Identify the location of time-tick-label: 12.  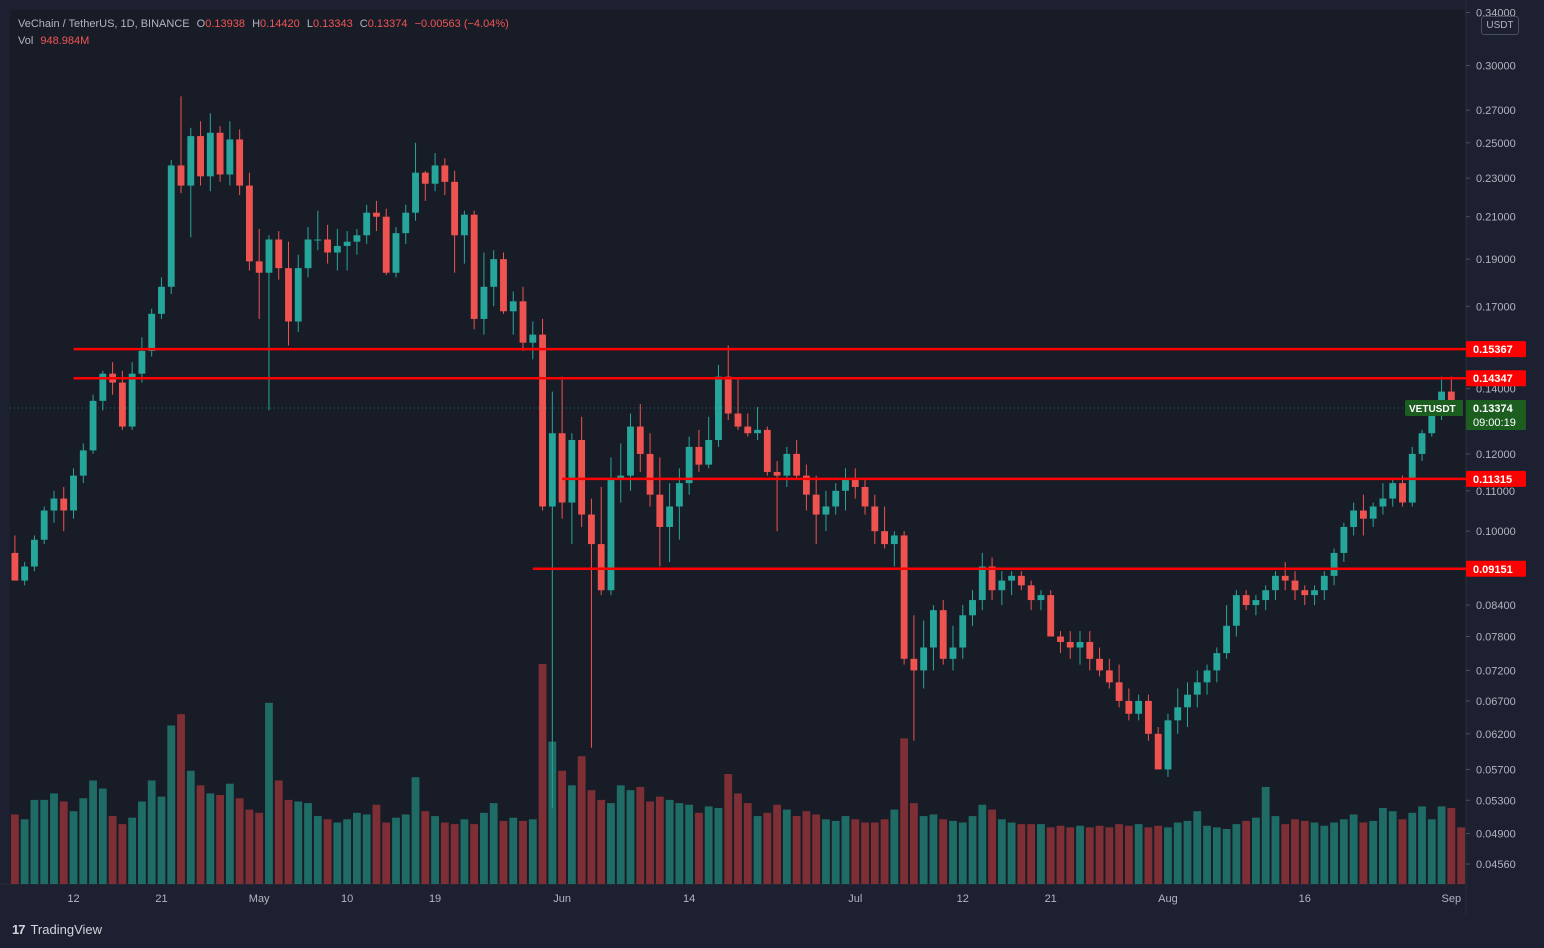
(73, 899).